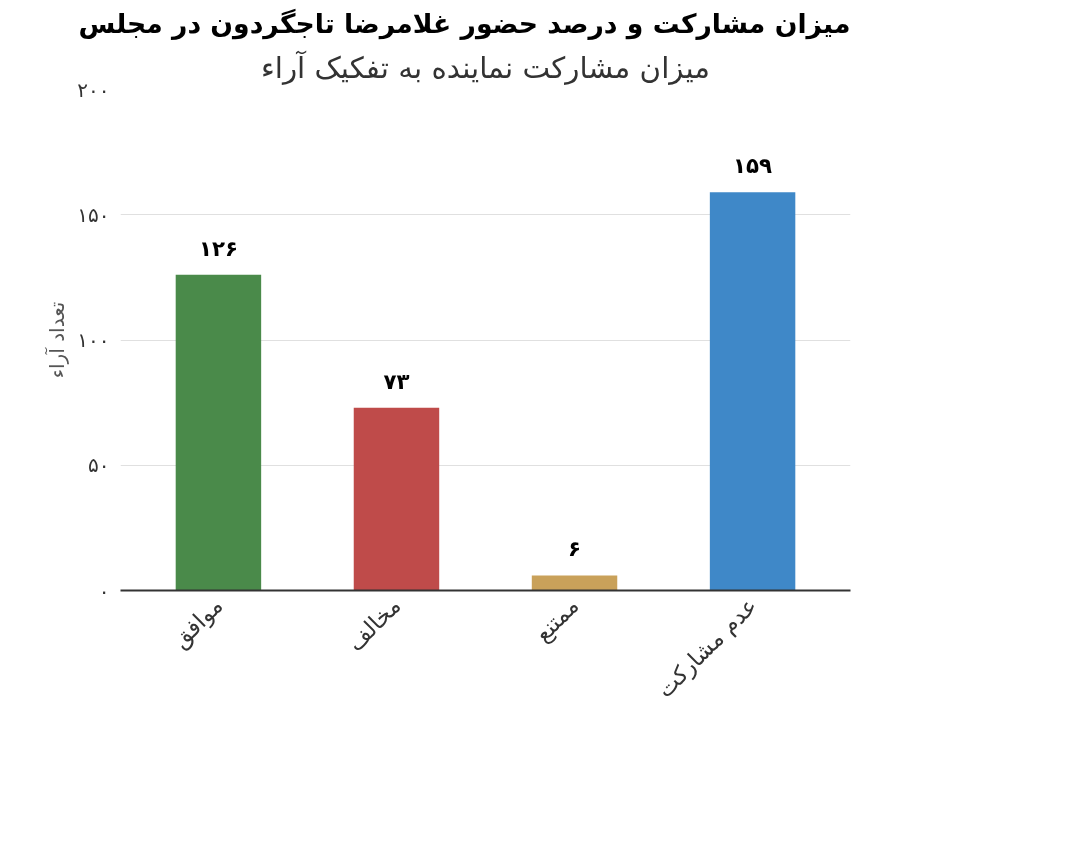 The height and width of the screenshot is (850, 1080). I want to click on y-tick-label: ۵۰, so click(99, 465).